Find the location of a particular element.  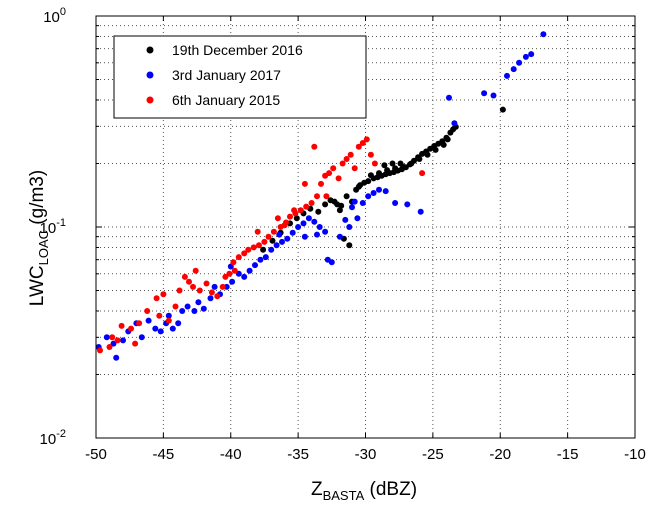

x-tick-label: -15 is located at coordinates (568, 454).